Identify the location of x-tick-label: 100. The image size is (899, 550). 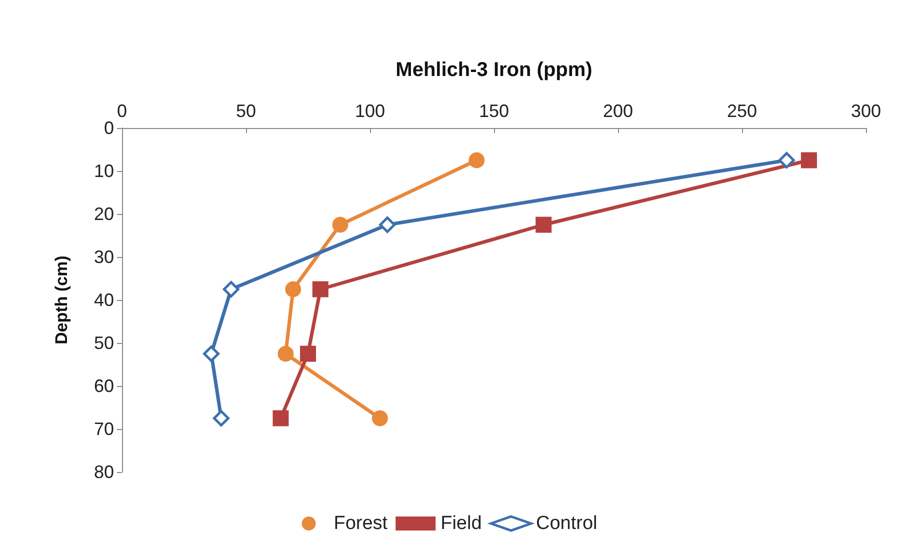
(370, 111).